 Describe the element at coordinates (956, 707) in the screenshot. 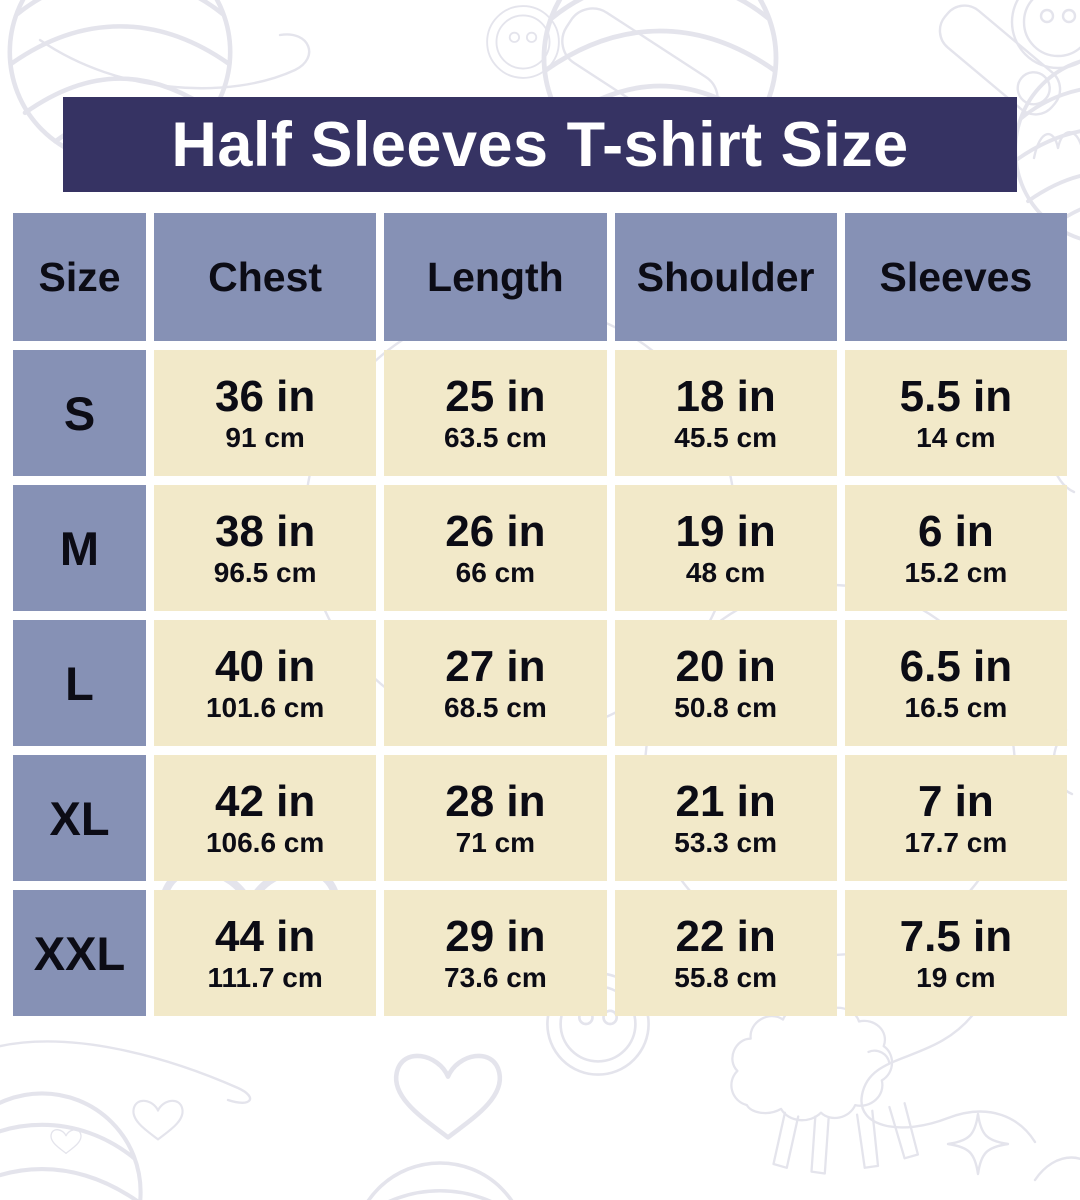

I see `measurement-cm: 16.5 cm` at that location.